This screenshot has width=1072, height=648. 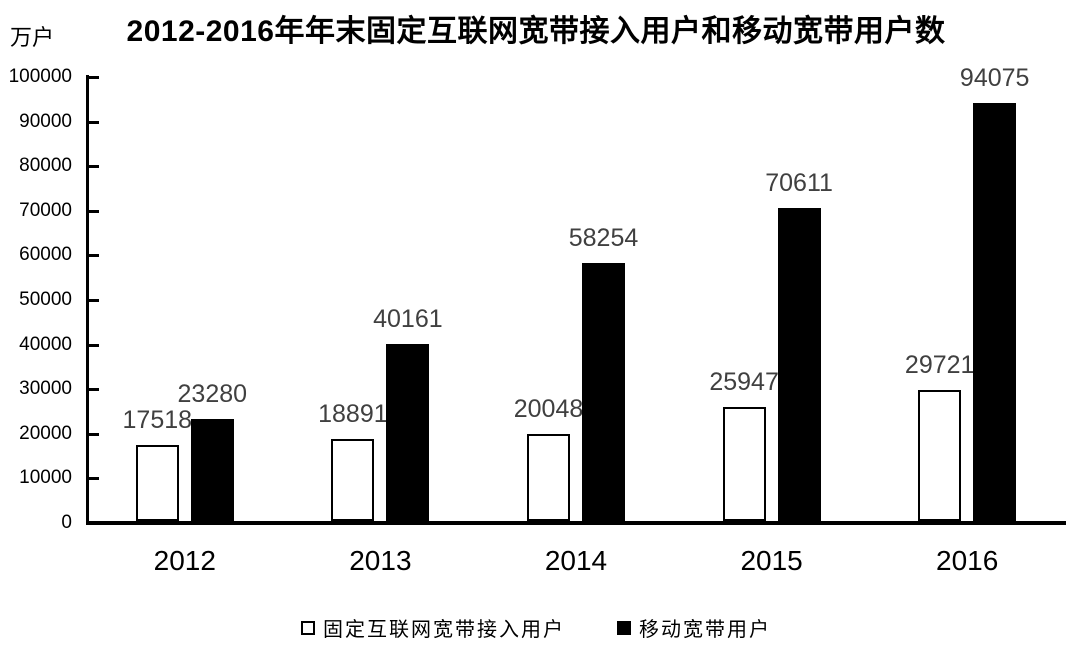 What do you see at coordinates (45, 344) in the screenshot?
I see `y-tick-label: 40000` at bounding box center [45, 344].